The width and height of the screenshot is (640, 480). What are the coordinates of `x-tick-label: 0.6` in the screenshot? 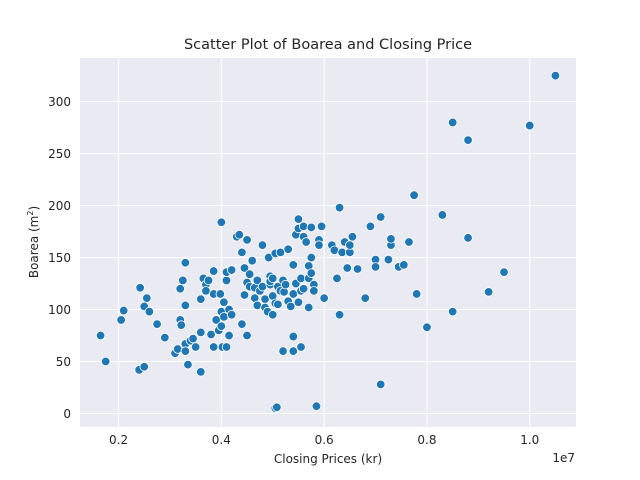 It's located at (324, 440).